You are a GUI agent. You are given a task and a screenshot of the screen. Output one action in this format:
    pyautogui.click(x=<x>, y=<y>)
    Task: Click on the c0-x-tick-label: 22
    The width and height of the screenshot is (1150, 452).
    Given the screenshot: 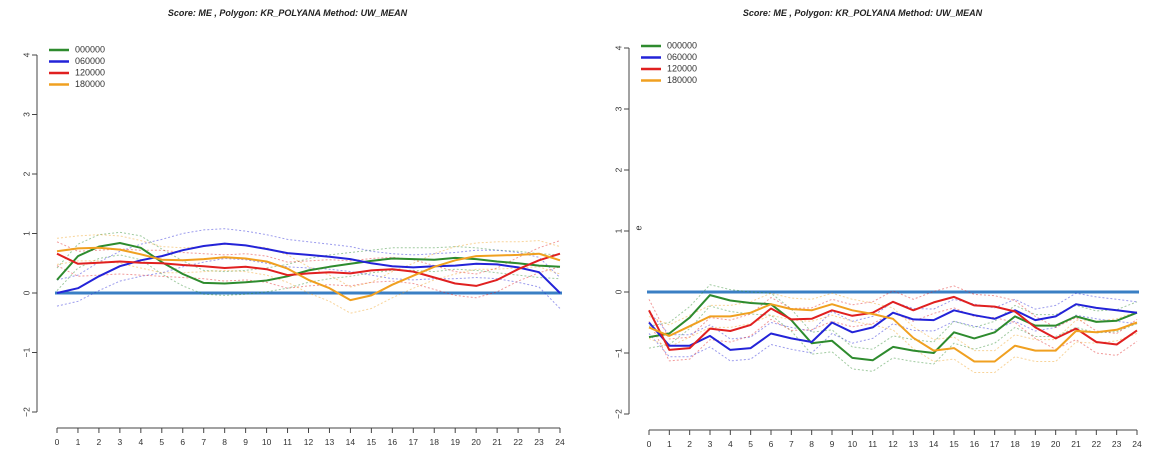 What is the action you would take?
    pyautogui.click(x=518, y=442)
    